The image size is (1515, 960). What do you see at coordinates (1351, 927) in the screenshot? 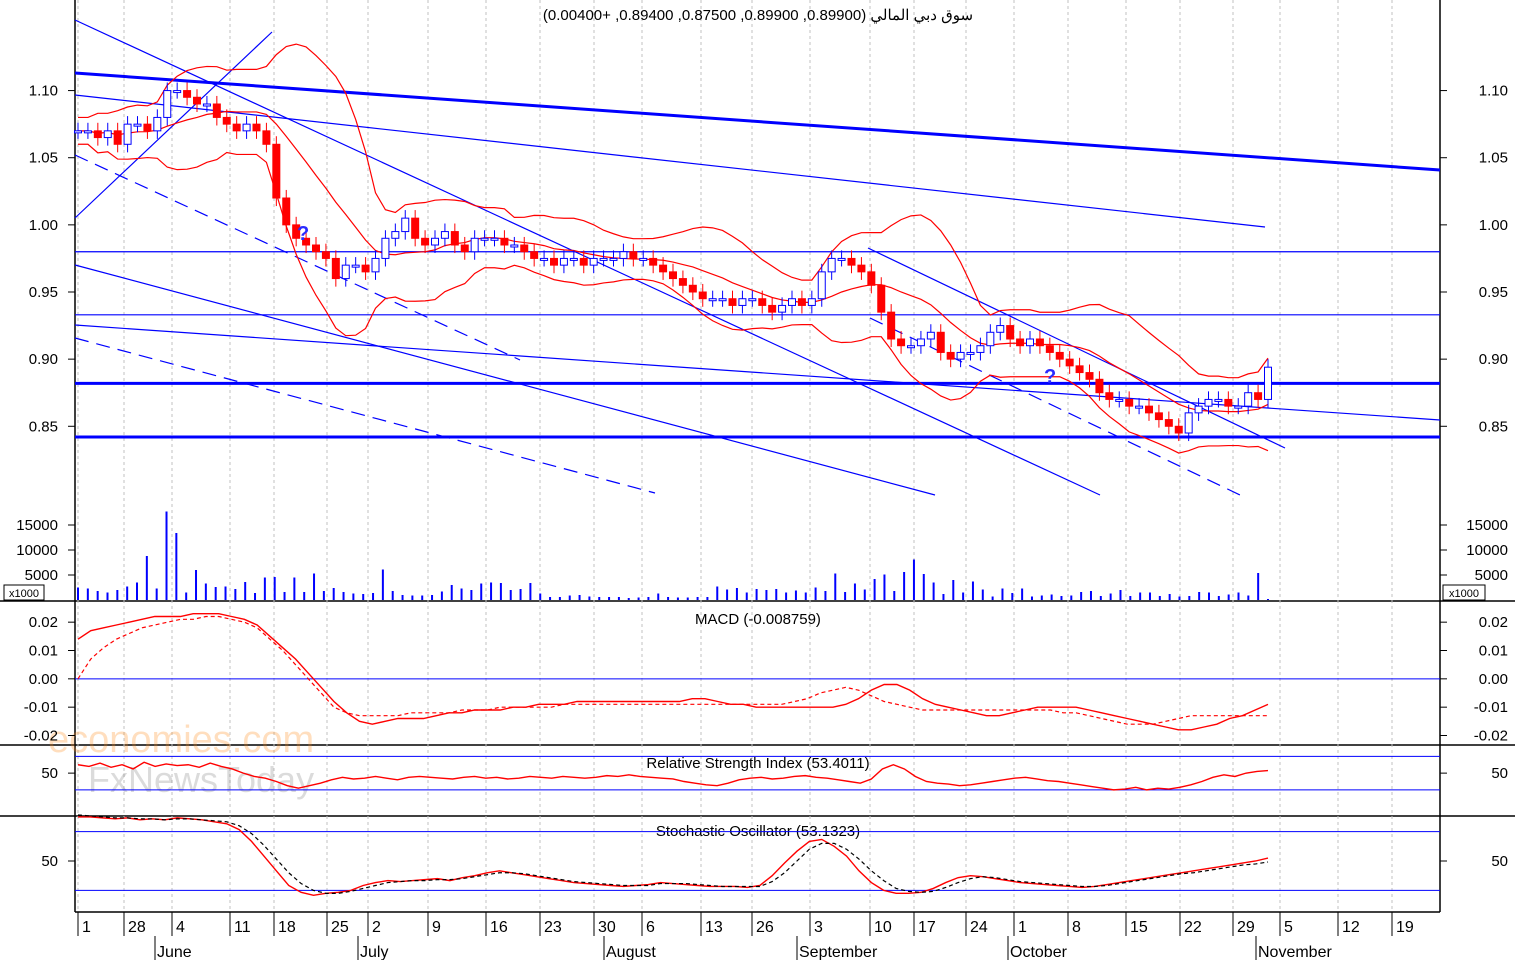
I see `x-tick-label: 12` at bounding box center [1351, 927].